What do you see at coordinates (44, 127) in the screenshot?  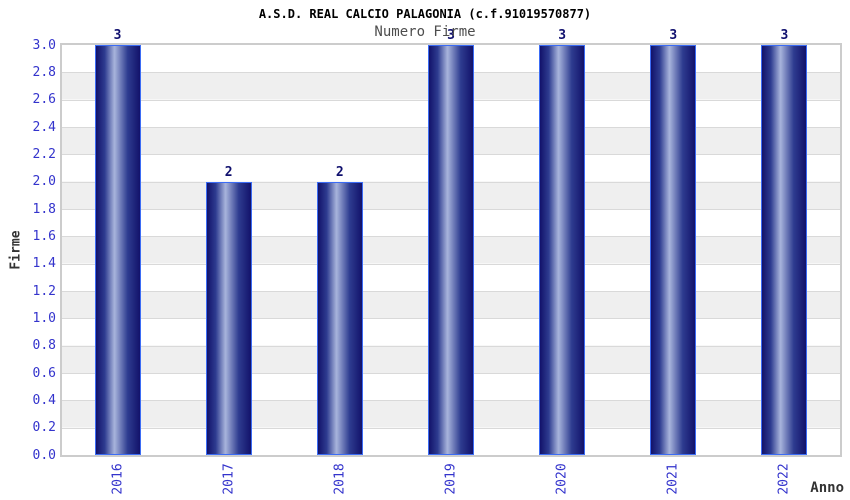 I see `y-tick-label: 2.4` at bounding box center [44, 127].